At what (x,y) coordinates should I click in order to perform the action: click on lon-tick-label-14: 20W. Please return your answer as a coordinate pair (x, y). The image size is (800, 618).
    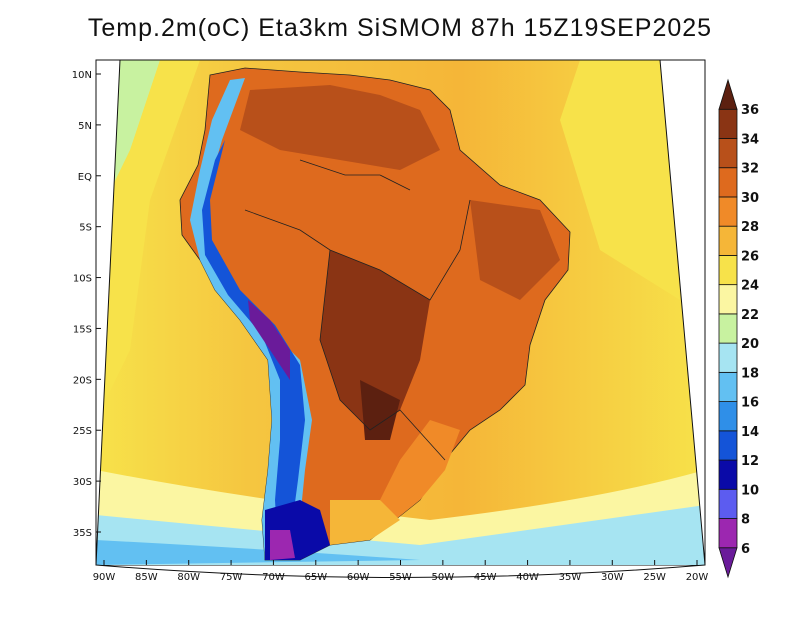
    Looking at the image, I should click on (697, 577).